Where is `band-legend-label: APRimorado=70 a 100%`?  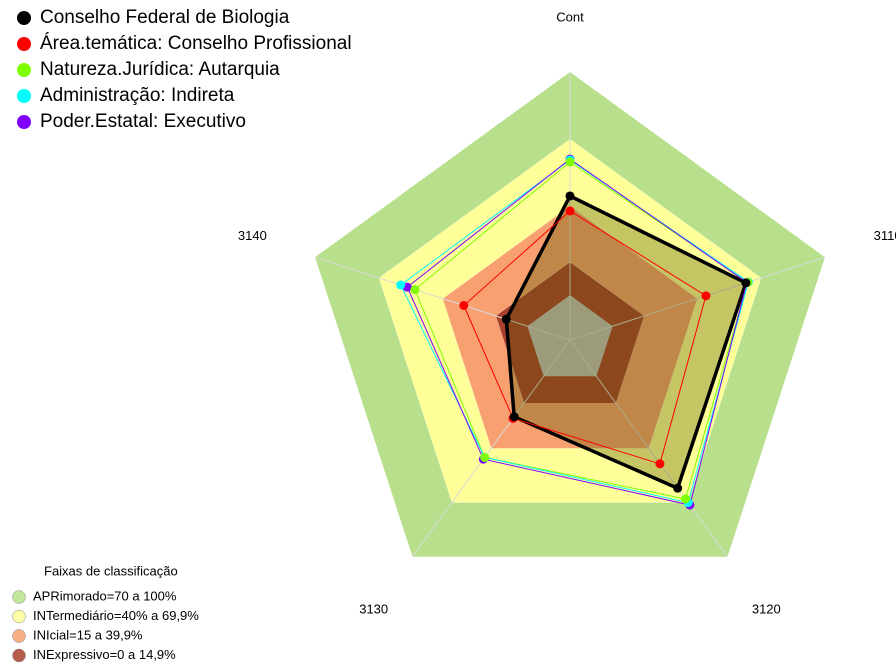 band-legend-label: APRimorado=70 a 100% is located at coordinates (105, 595).